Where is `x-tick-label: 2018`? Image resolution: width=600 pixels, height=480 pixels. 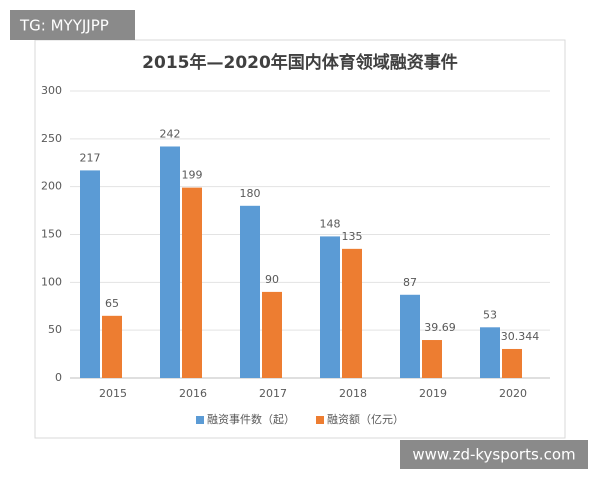
x-tick-label: 2018 is located at coordinates (353, 393).